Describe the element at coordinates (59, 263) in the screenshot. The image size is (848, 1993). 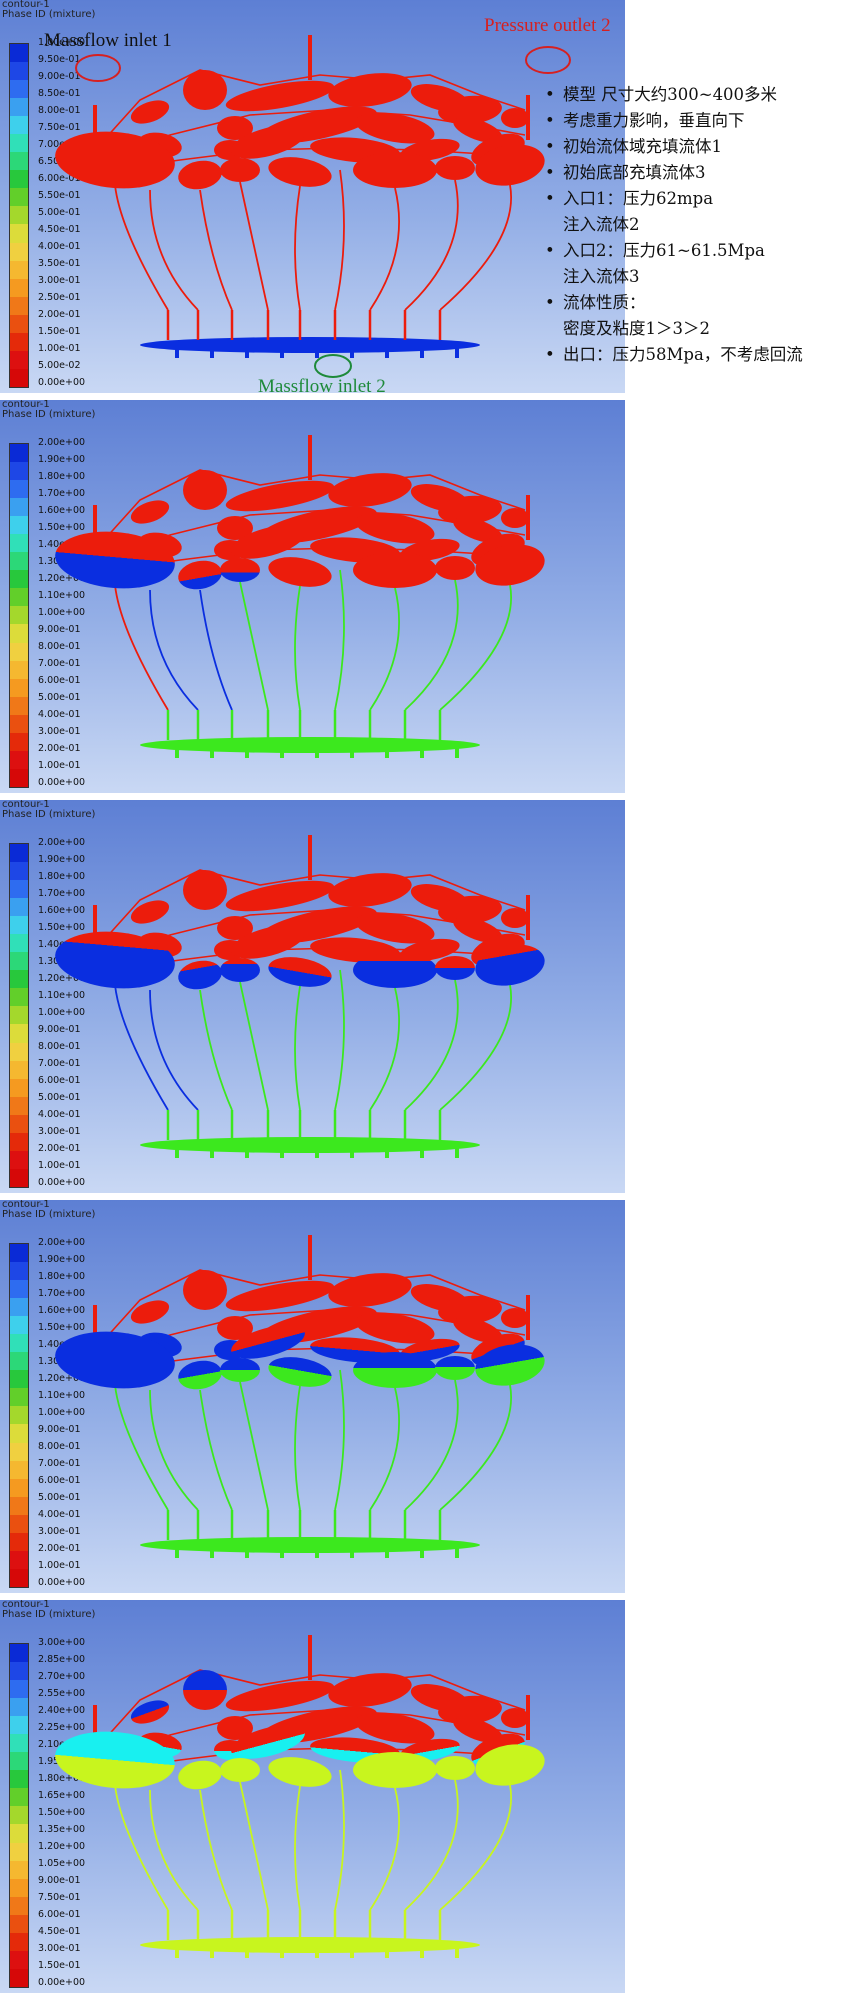
I see `colorbar-tick-label: 3.50e-01` at that location.